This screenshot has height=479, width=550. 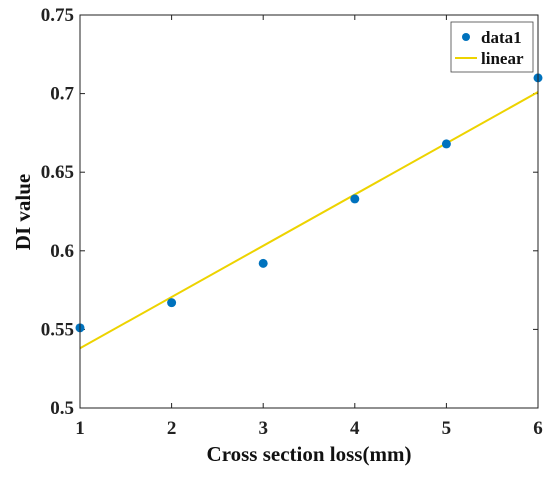 I want to click on legend-marker-data1, so click(x=466, y=37).